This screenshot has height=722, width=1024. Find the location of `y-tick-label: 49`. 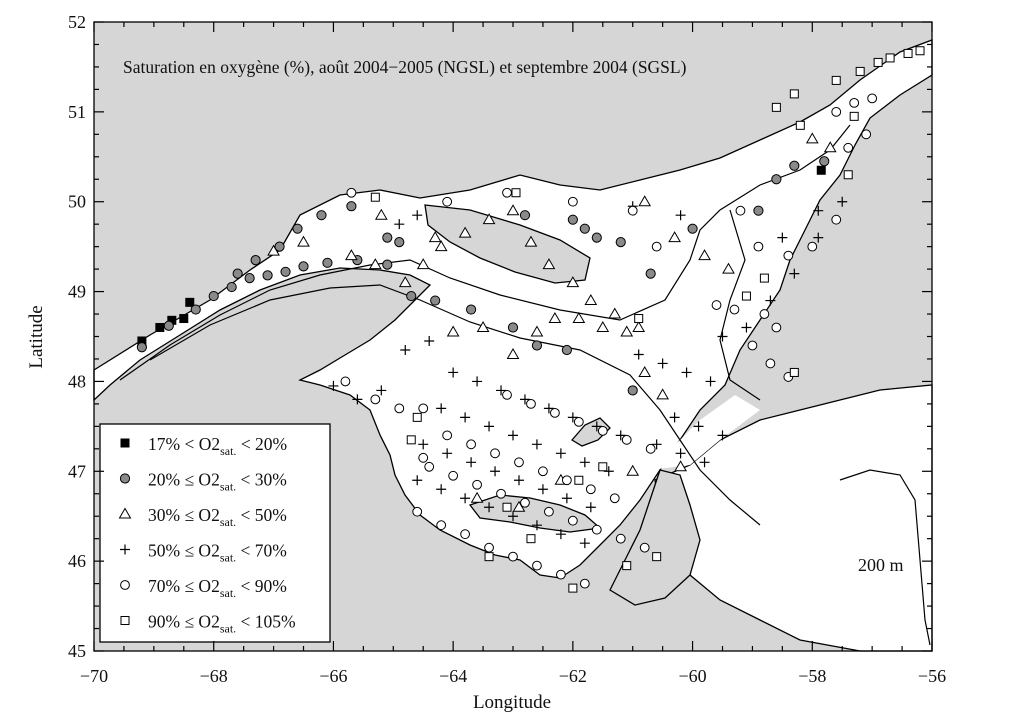

y-tick-label: 49 is located at coordinates (77, 292).